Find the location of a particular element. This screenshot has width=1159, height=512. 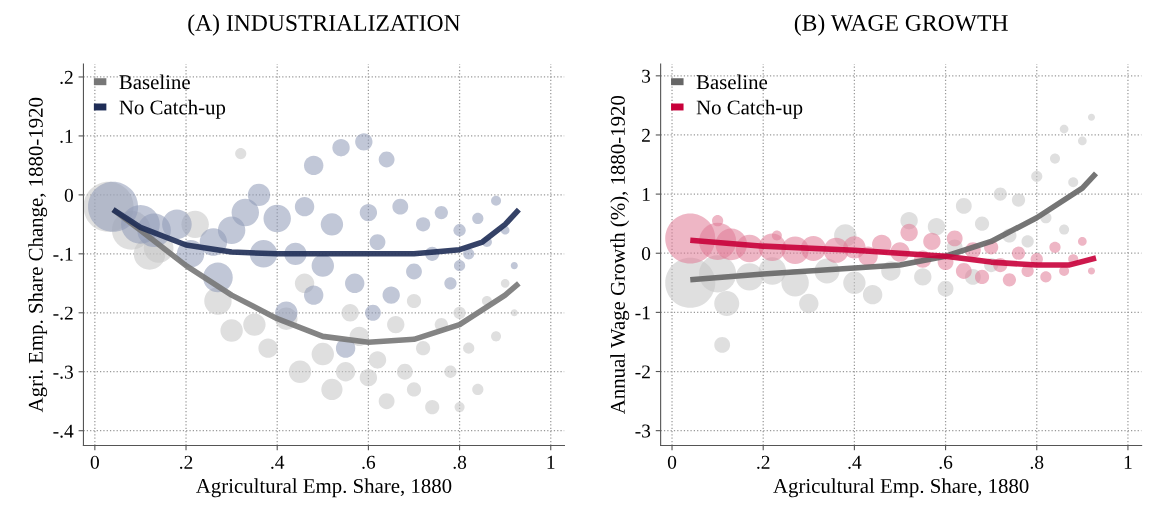

y-tick-label: -2 is located at coordinates (642, 372).